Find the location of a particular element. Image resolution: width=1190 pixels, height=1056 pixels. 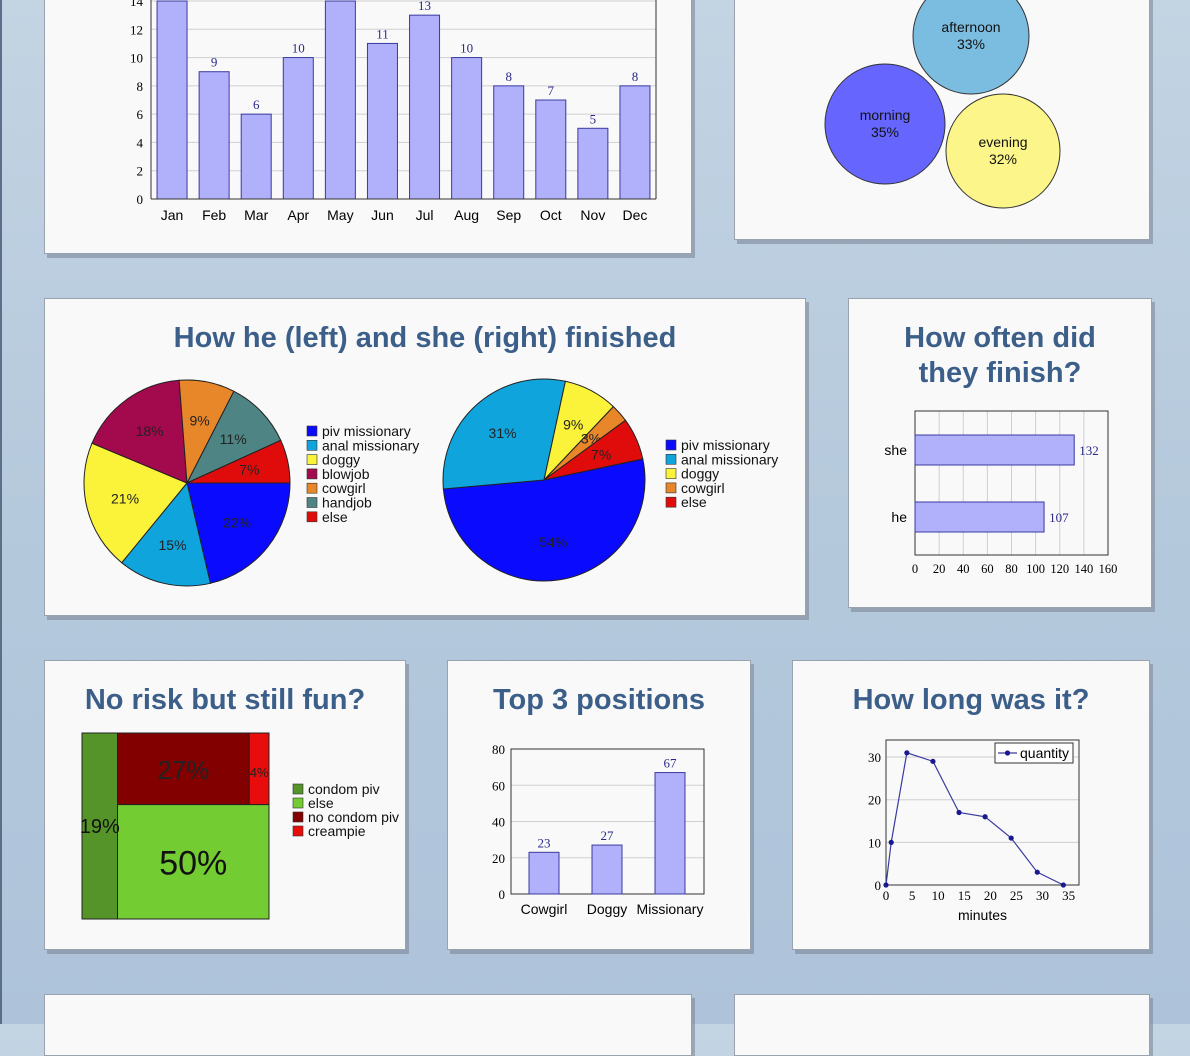

how-often-title-line2: they finish? is located at coordinates (1000, 373).